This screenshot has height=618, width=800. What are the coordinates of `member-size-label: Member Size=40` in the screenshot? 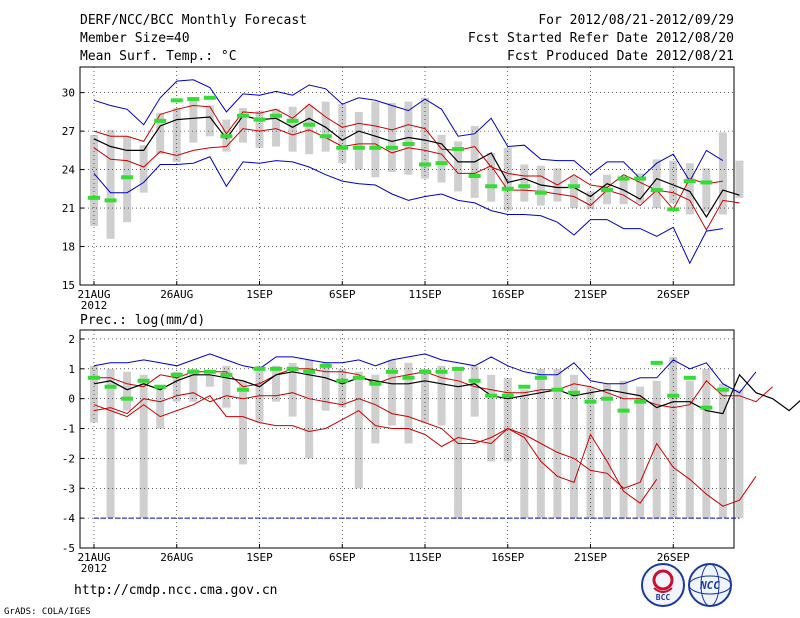 It's located at (135, 38).